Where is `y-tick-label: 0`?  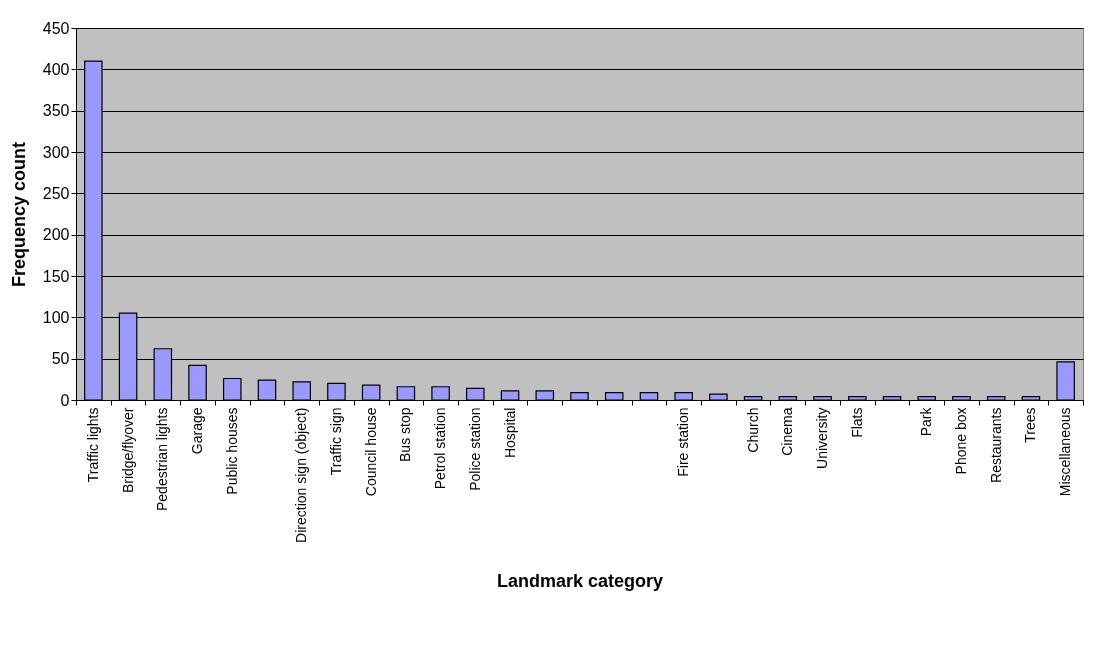
y-tick-label: 0 is located at coordinates (65, 400).